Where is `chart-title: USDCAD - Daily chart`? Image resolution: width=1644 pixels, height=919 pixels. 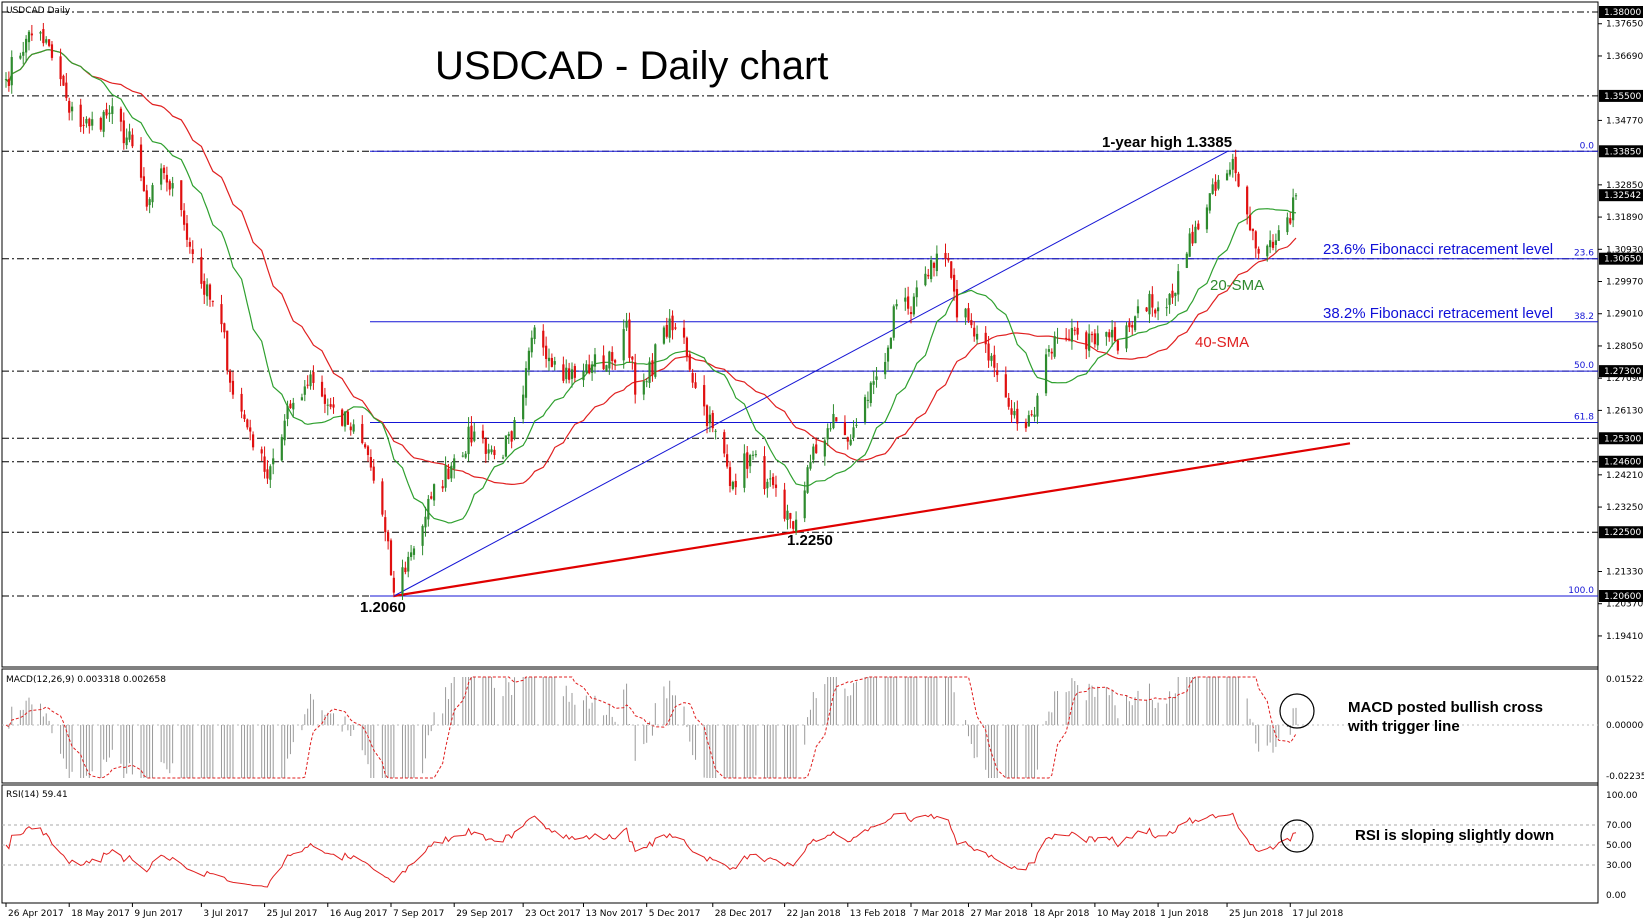
chart-title: USDCAD - Daily chart is located at coordinates (631, 66).